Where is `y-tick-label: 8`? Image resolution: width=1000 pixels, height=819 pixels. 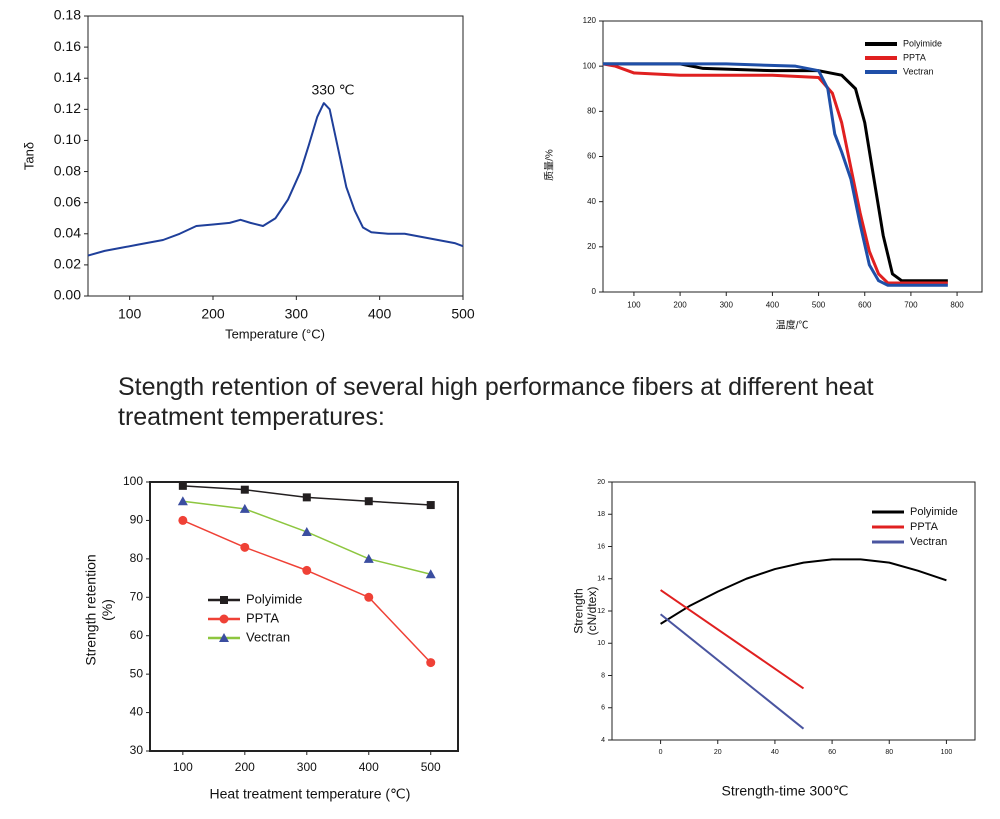
y-tick-label: 8 is located at coordinates (603, 675).